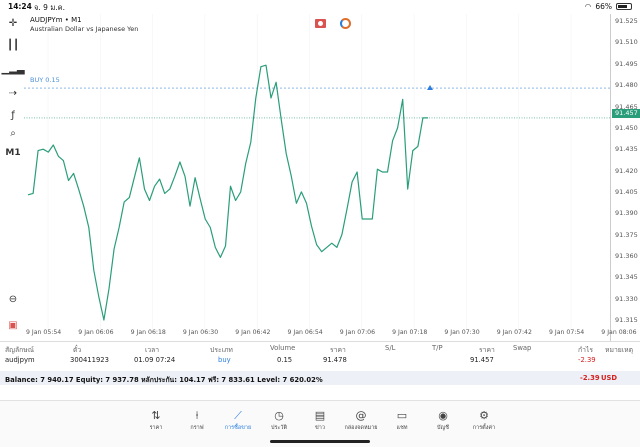 This screenshot has height=447, width=640. Describe the element at coordinates (430, 87) in the screenshot. I see `buy-arrow-icon` at that location.